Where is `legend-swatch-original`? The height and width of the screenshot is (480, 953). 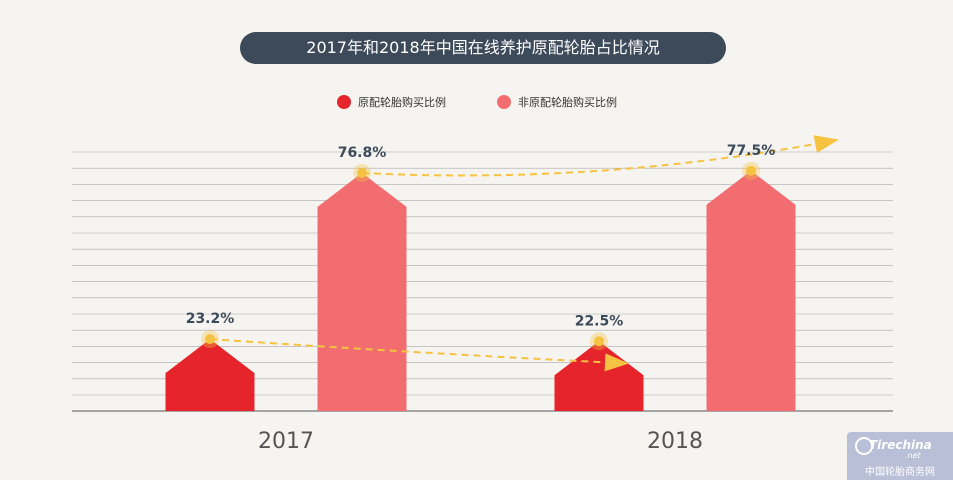 legend-swatch-original is located at coordinates (344, 102).